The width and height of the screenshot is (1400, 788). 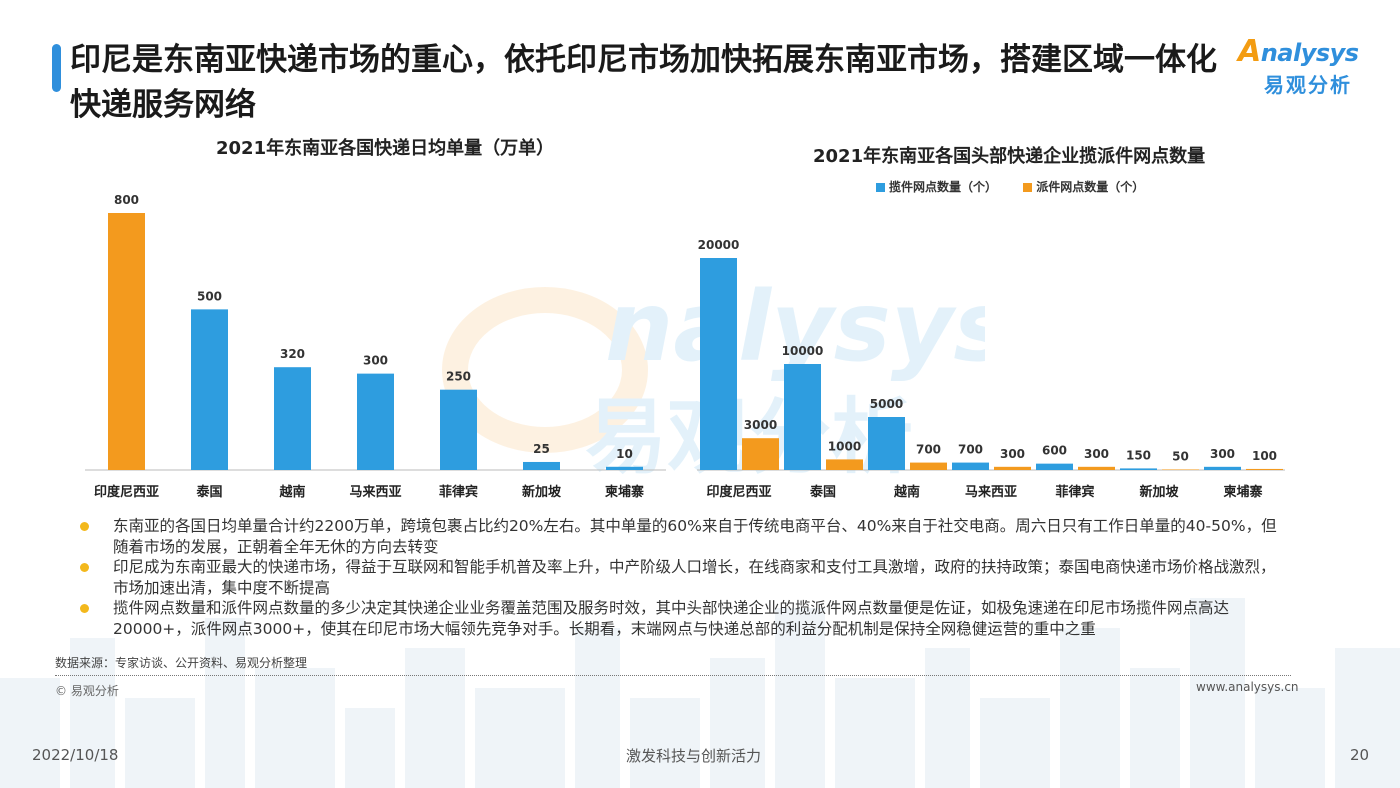 I want to click on pickup-value-label: 10000, so click(x=803, y=351).